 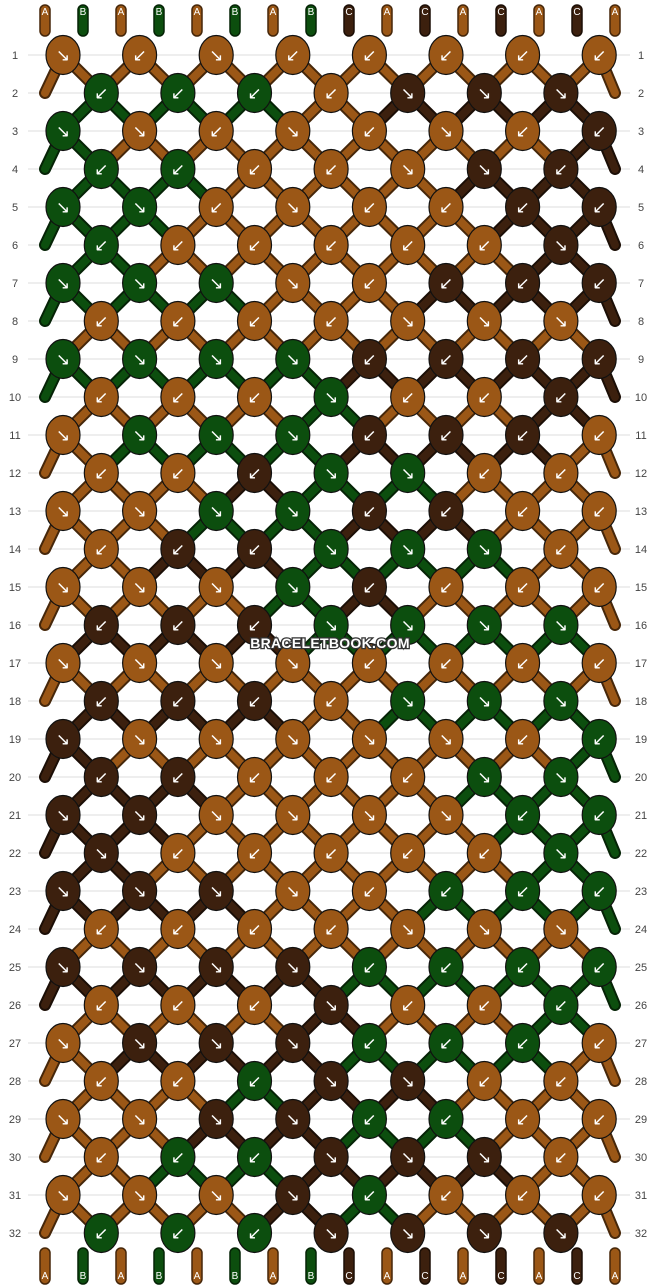 I want to click on row-number-right: 23, so click(x=641, y=892).